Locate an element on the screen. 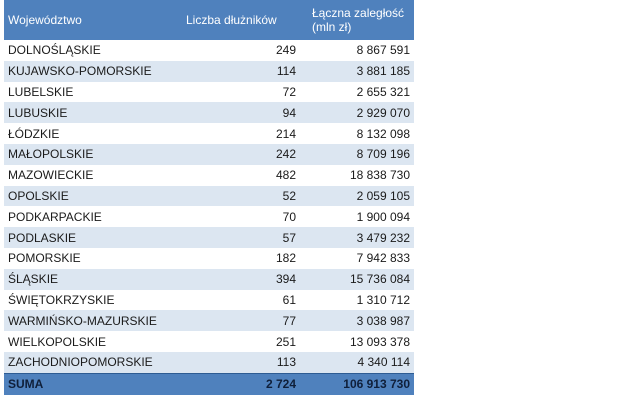 This screenshot has height=413, width=640. cell-region: SUMA is located at coordinates (93, 383).